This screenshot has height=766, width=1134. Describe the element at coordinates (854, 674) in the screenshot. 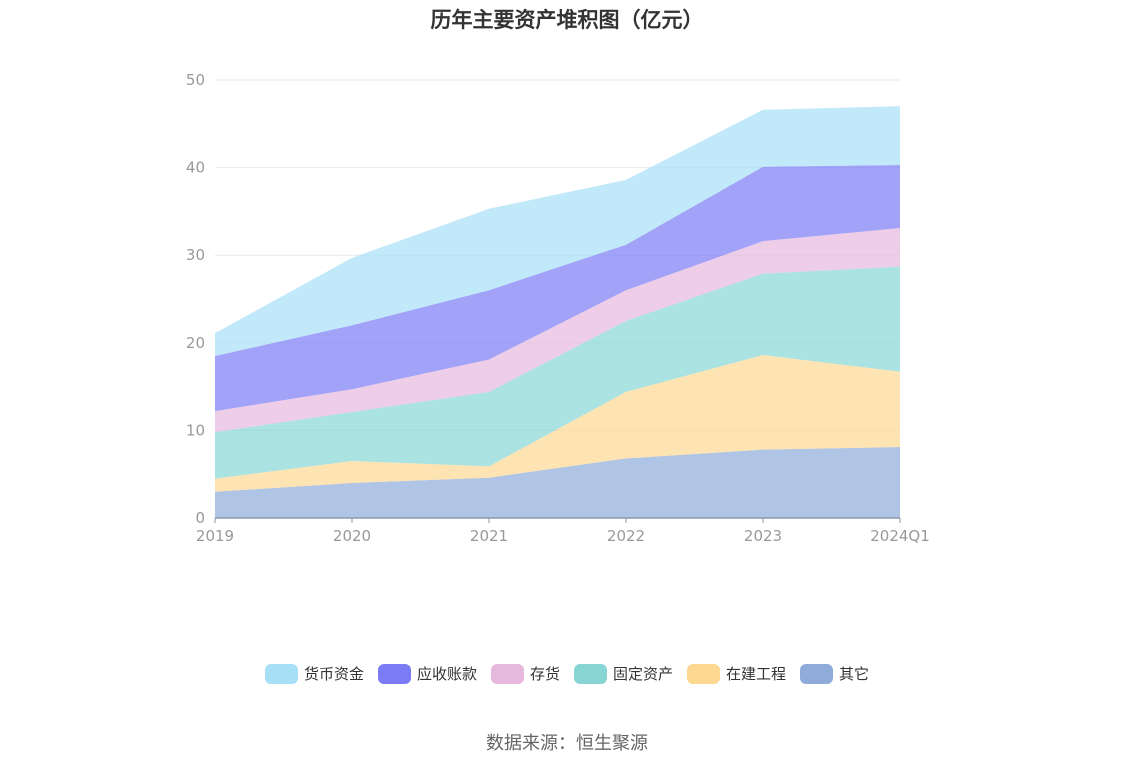

I see `legend-label: 其它` at that location.